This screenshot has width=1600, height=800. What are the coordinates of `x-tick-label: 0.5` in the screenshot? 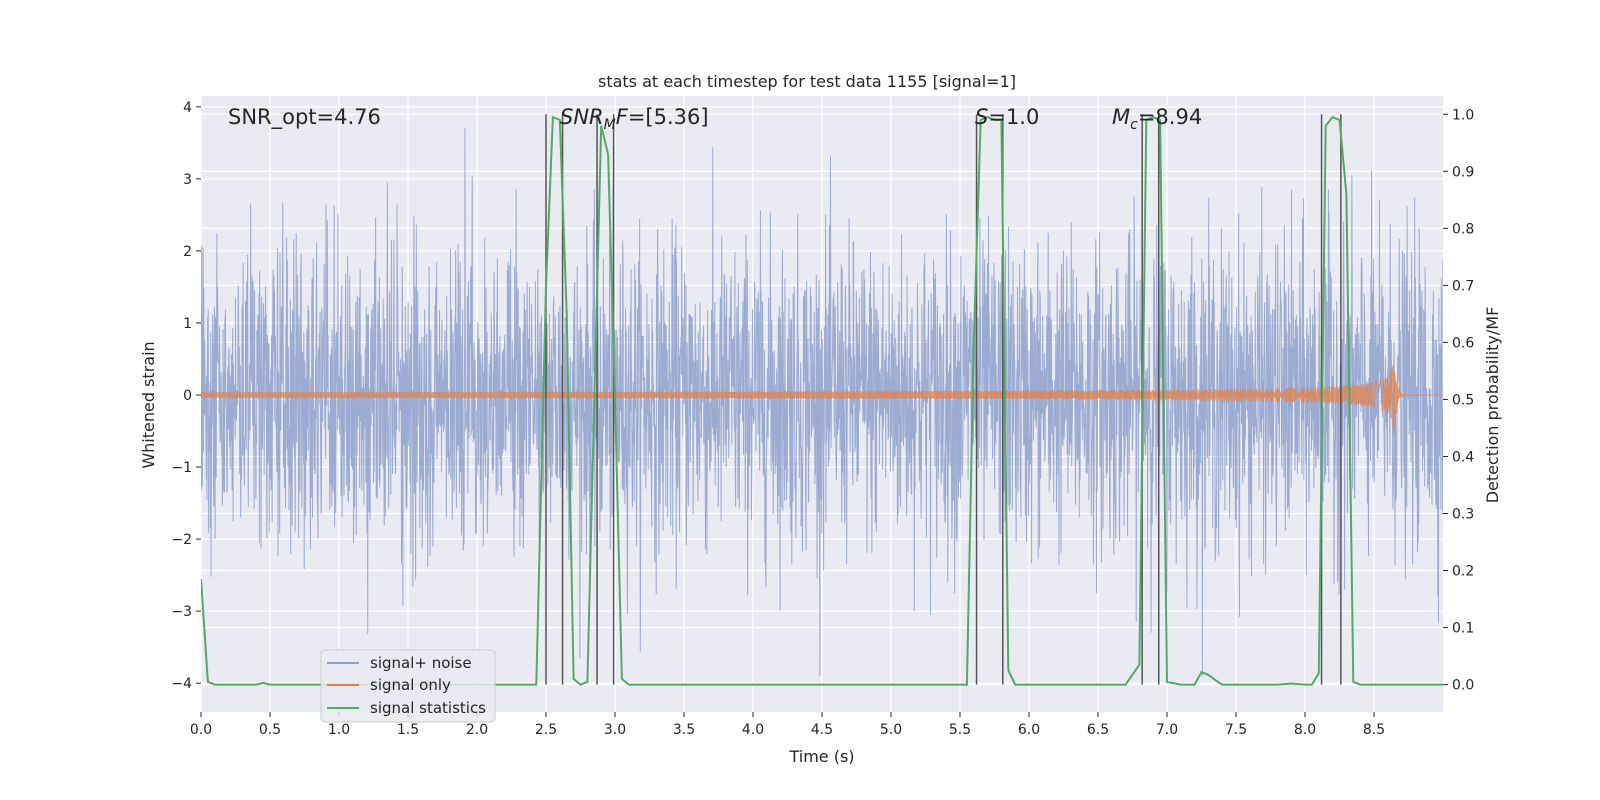 It's located at (270, 730).